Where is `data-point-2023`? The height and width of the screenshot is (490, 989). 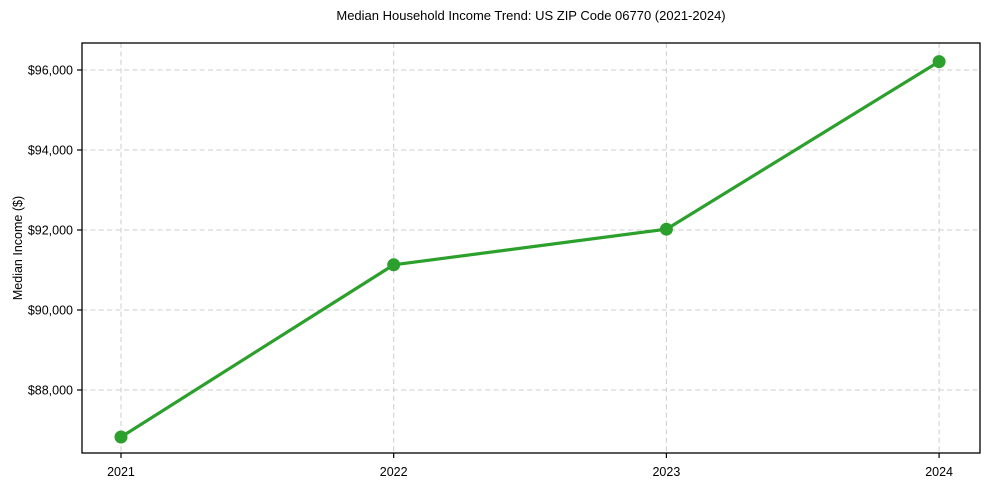 data-point-2023 is located at coordinates (666, 229).